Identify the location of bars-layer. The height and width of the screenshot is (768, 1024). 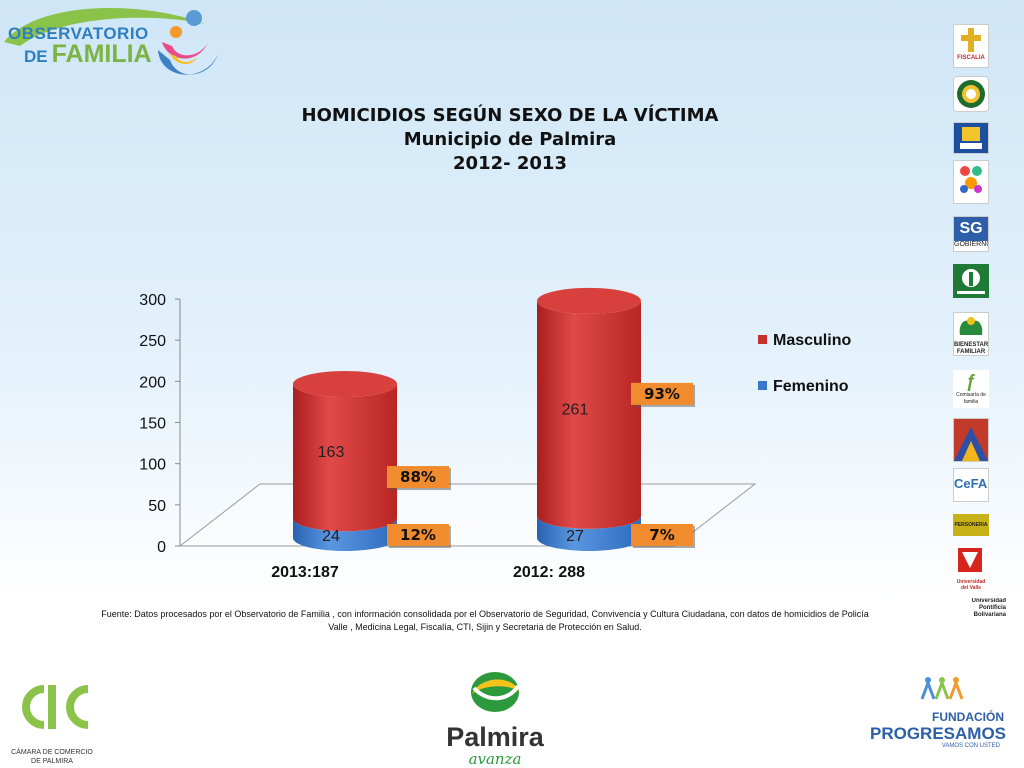
(467, 419).